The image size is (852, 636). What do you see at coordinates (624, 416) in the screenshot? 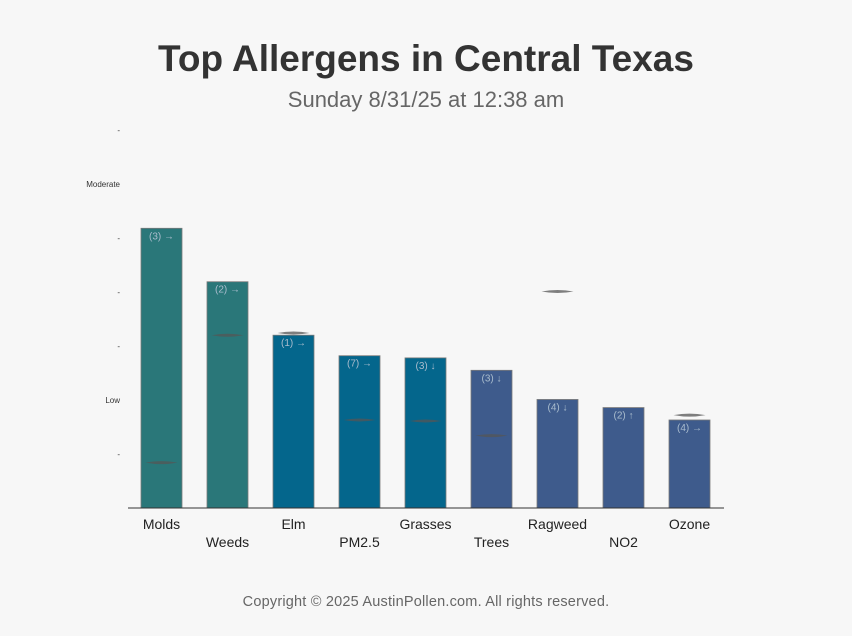
I see `bar-rank-label: (2) ↑` at bounding box center [624, 416].